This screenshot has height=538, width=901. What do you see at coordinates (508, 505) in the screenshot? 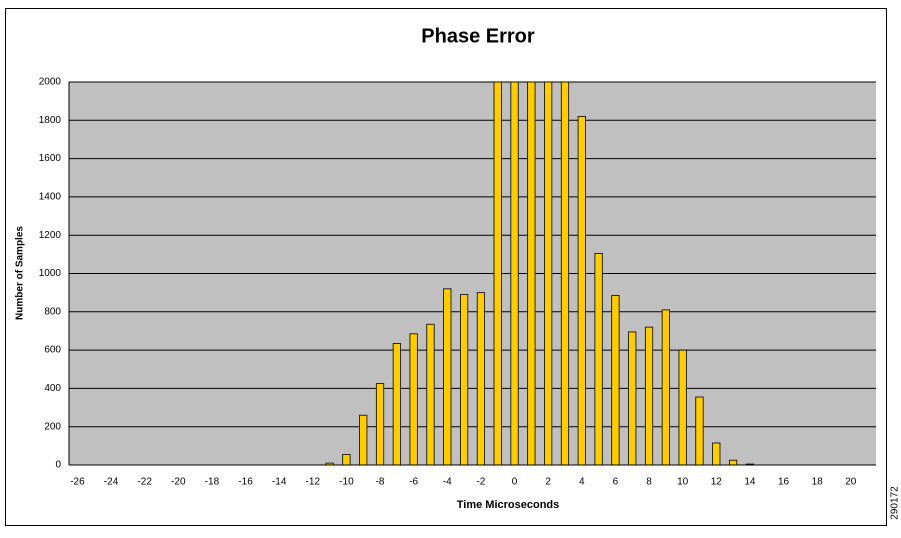
I see `x-axis-label: Time Microseconds` at bounding box center [508, 505].